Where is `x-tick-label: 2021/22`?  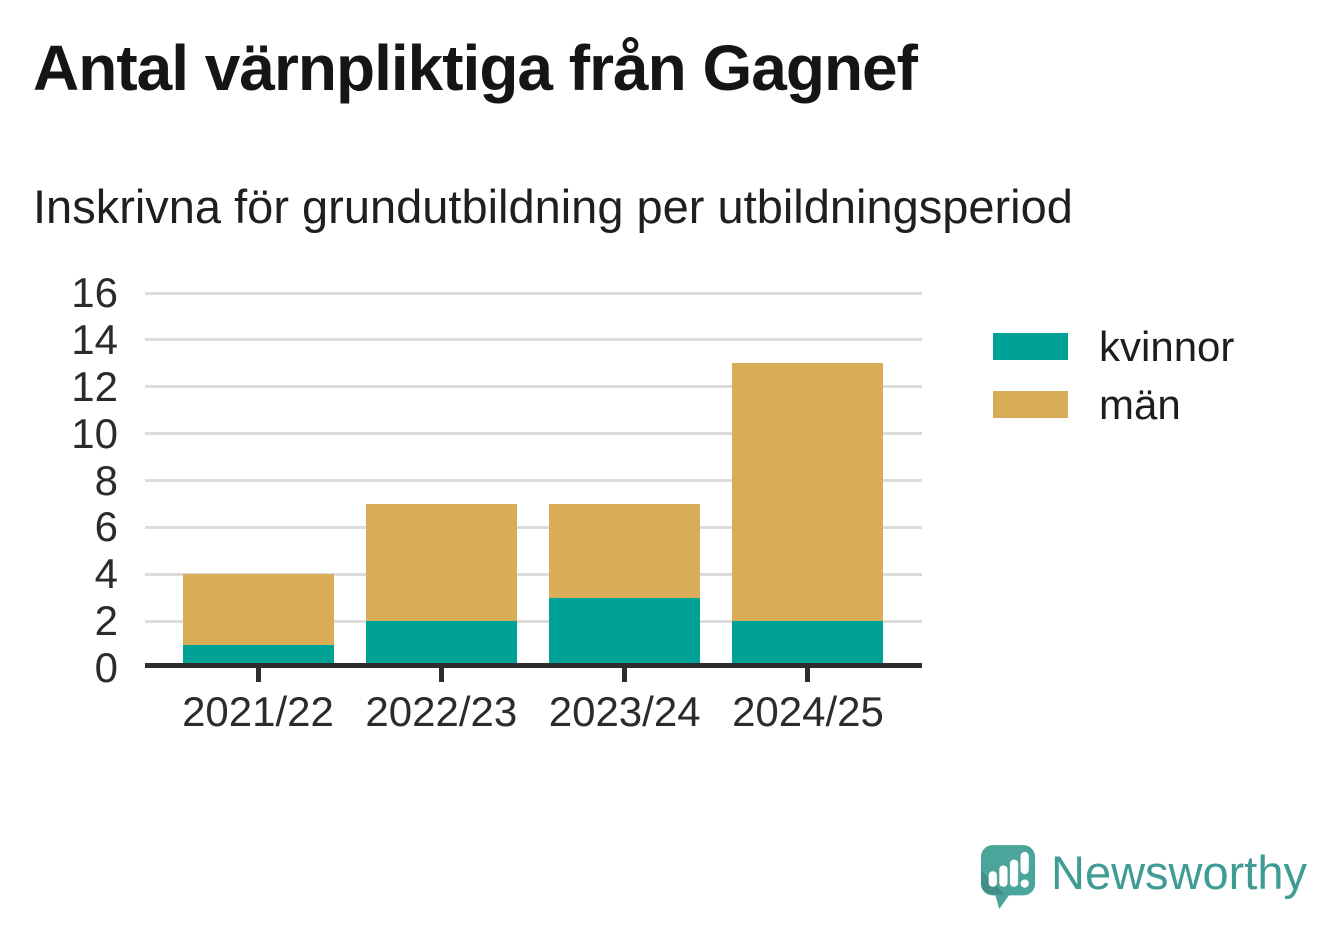
x-tick-label: 2021/22 is located at coordinates (258, 711).